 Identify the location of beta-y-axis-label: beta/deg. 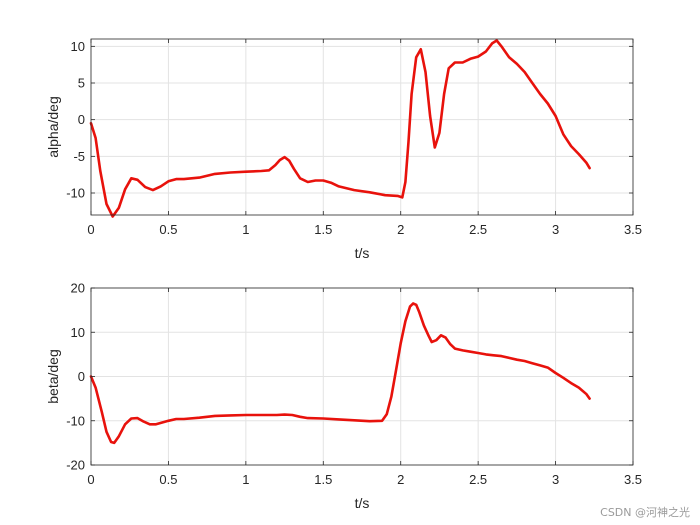
(53, 376).